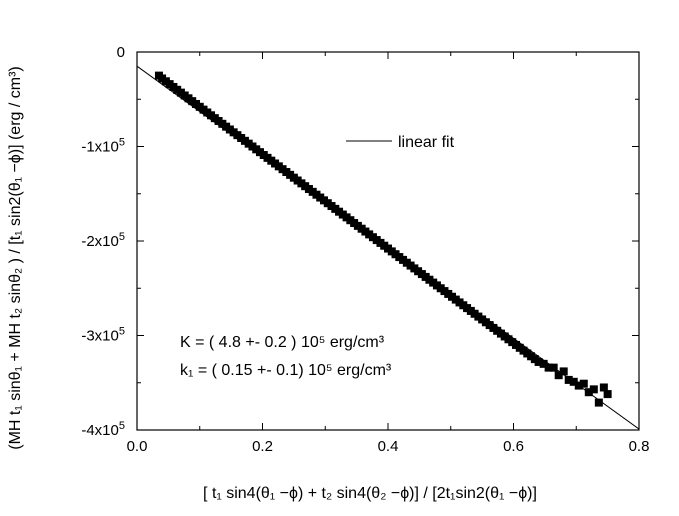  What do you see at coordinates (121, 52) in the screenshot?
I see `y-tick-label: 0` at bounding box center [121, 52].